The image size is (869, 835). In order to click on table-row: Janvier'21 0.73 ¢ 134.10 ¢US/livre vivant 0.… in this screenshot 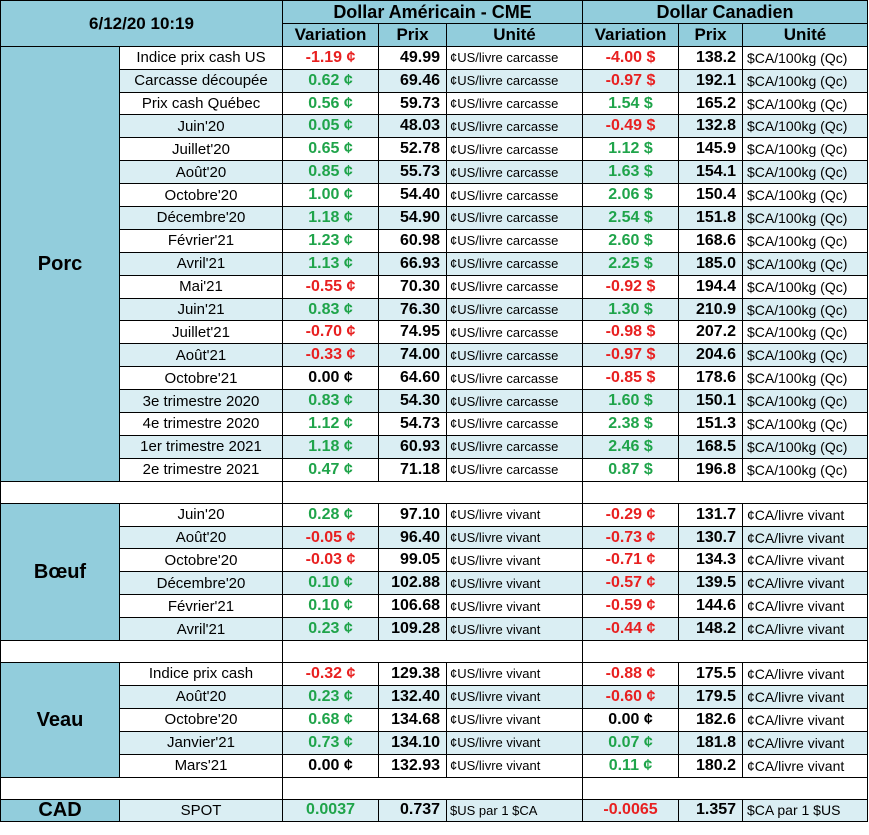, I will do `click(435, 742)`.